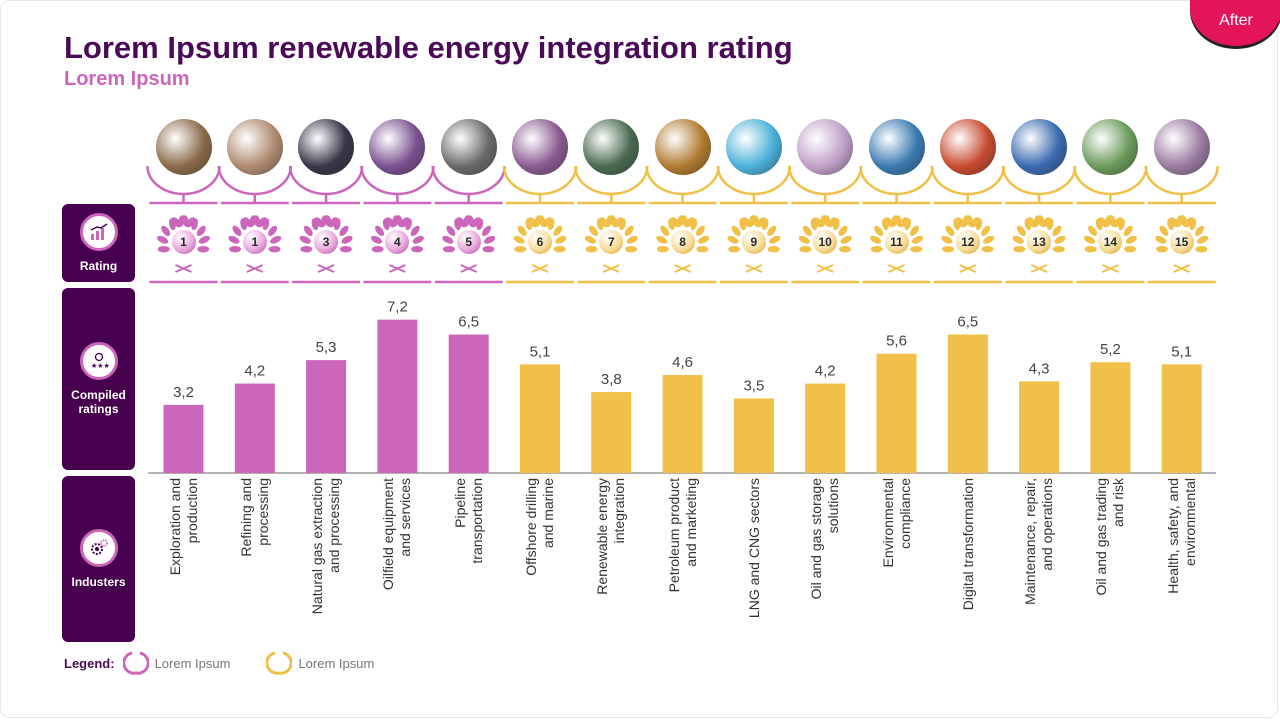  I want to click on laurel-pink-icon, so click(135, 663).